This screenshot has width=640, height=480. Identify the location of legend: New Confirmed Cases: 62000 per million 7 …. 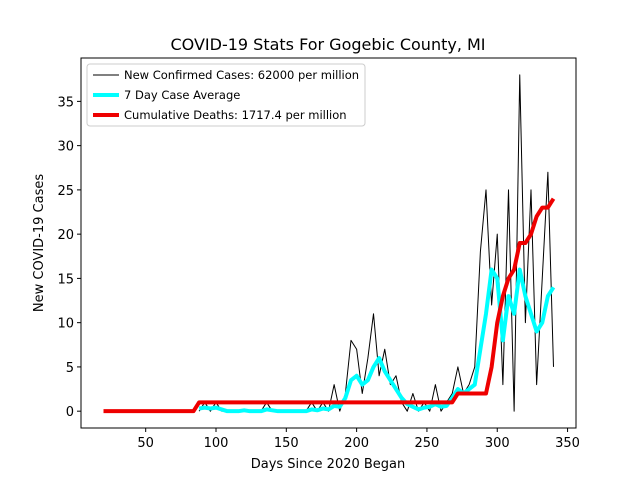
(226, 95).